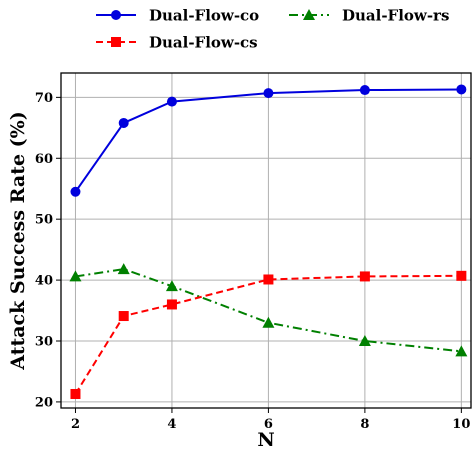  Describe the element at coordinates (395, 16) in the screenshot. I see `legend-label: Dual-Flow-rs` at that location.